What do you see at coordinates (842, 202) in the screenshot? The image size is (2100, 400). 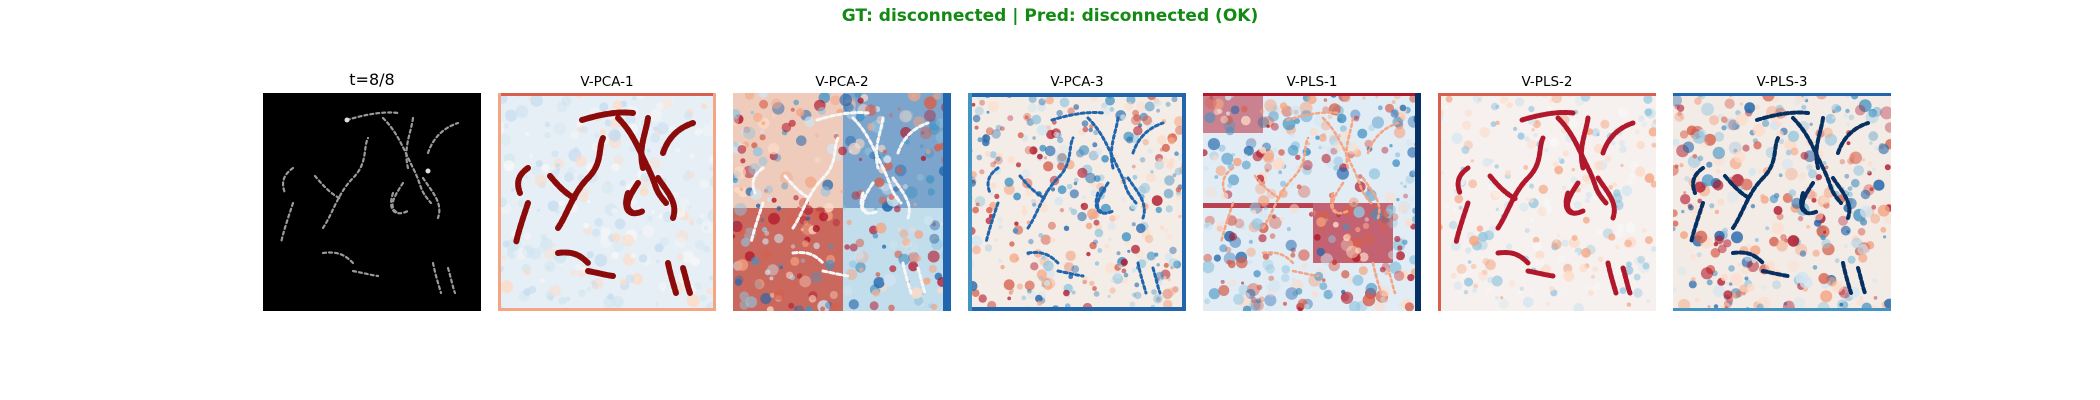 I see `v-pca-2-heatmap` at bounding box center [842, 202].